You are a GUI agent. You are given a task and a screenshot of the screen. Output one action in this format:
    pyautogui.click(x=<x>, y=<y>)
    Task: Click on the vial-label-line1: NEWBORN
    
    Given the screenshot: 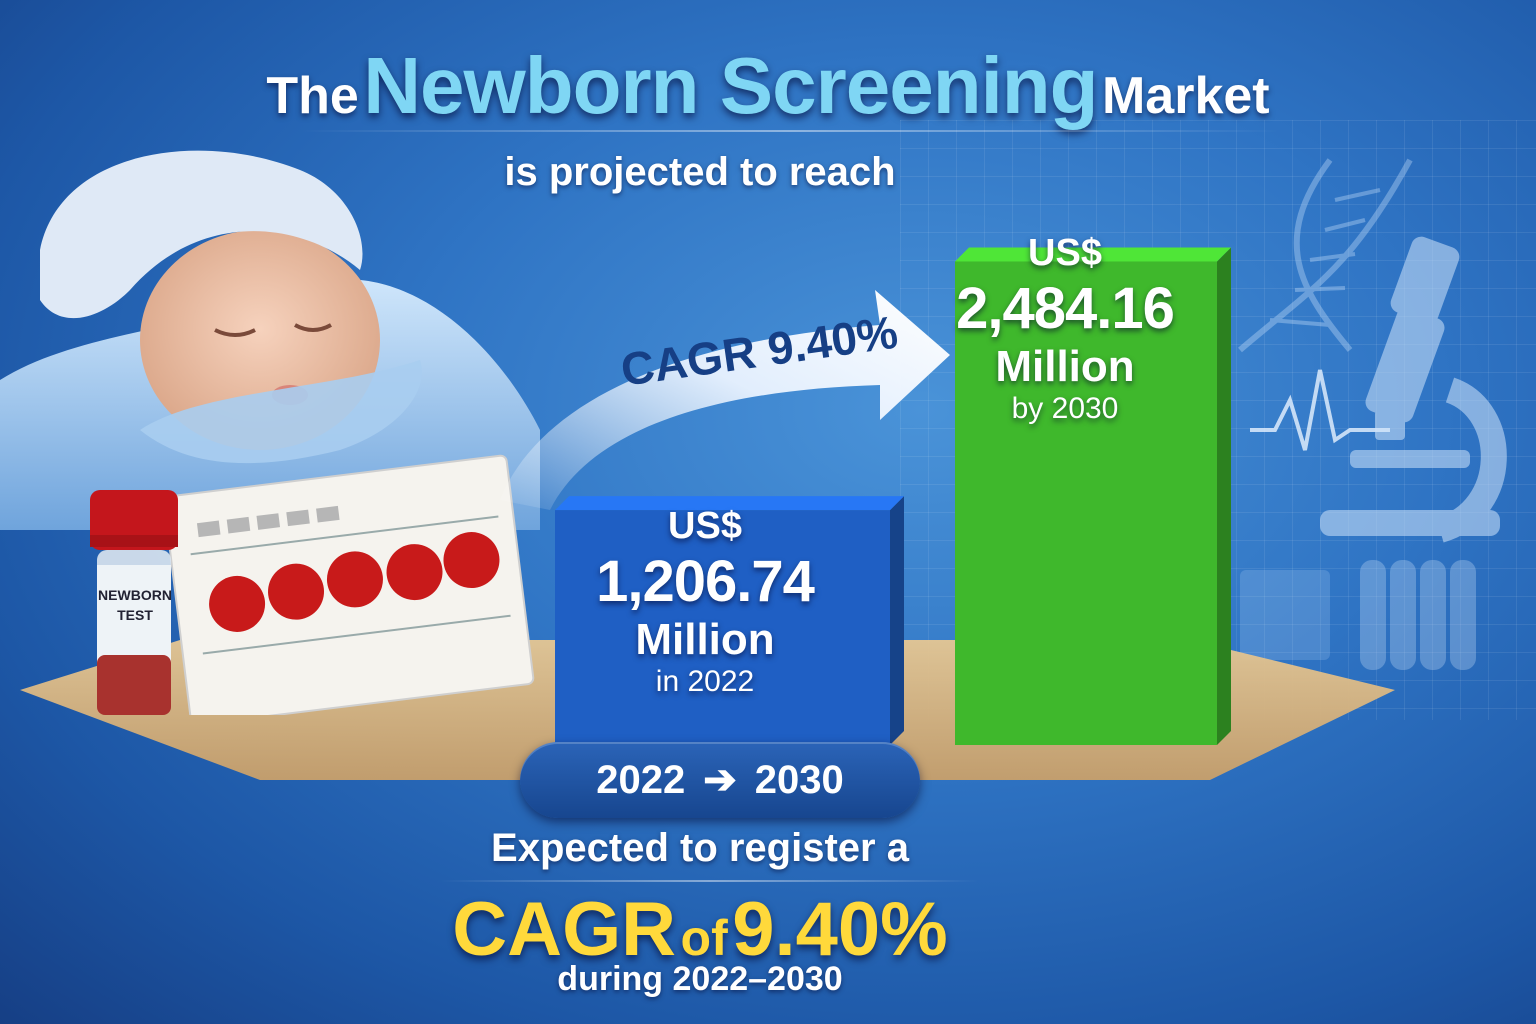 What is the action you would take?
    pyautogui.click(x=135, y=595)
    